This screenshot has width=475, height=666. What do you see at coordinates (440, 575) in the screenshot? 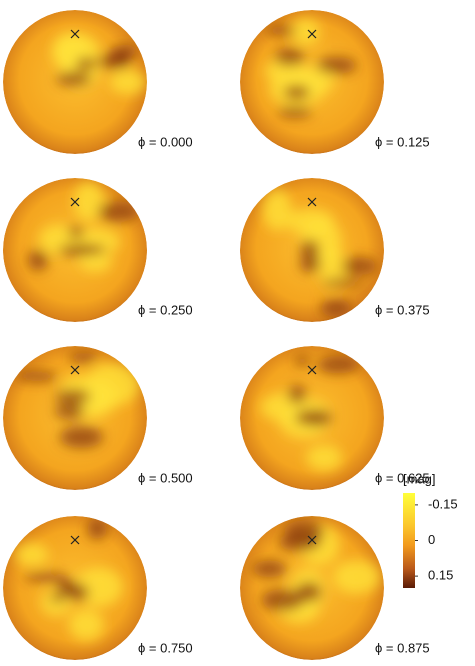
I see `colorbar-tick-label: 0.15` at bounding box center [440, 575].